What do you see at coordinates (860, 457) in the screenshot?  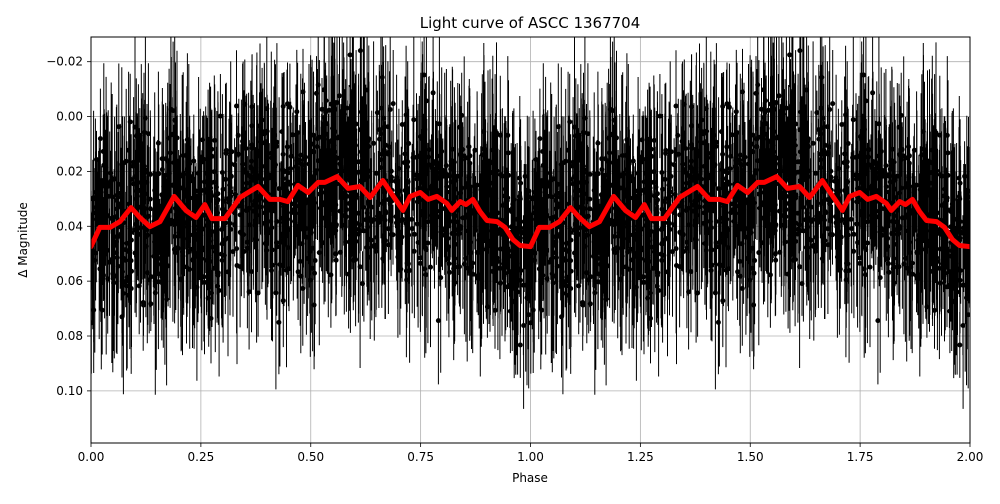 I see `x-tick-label: 1.75` at bounding box center [860, 457].